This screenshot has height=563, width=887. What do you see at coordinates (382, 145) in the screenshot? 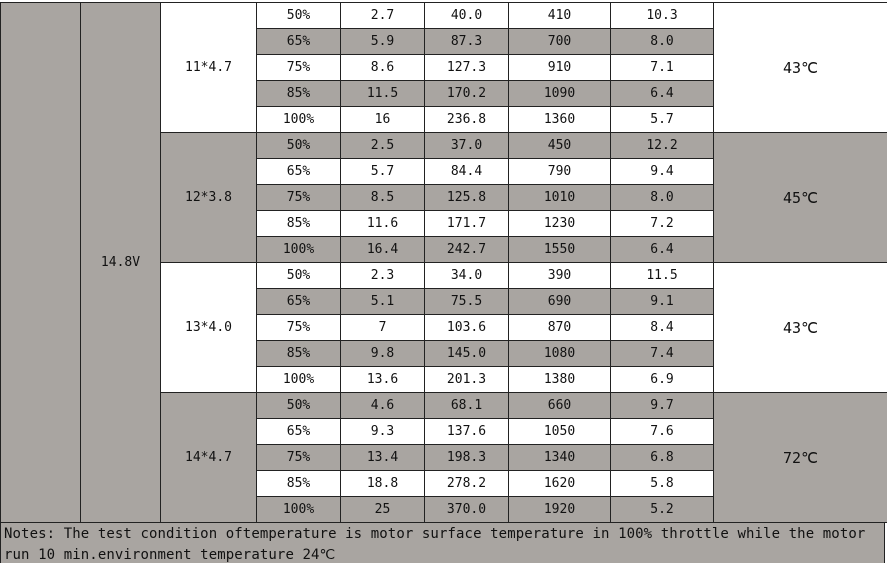
I see `current-cell: 2.5` at bounding box center [382, 145].